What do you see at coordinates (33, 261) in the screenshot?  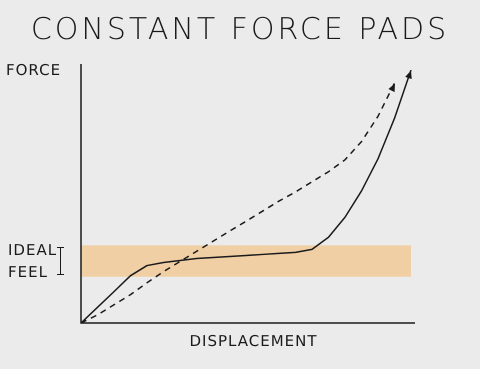 I see `band-label: IDEAL FEEL` at bounding box center [33, 261].